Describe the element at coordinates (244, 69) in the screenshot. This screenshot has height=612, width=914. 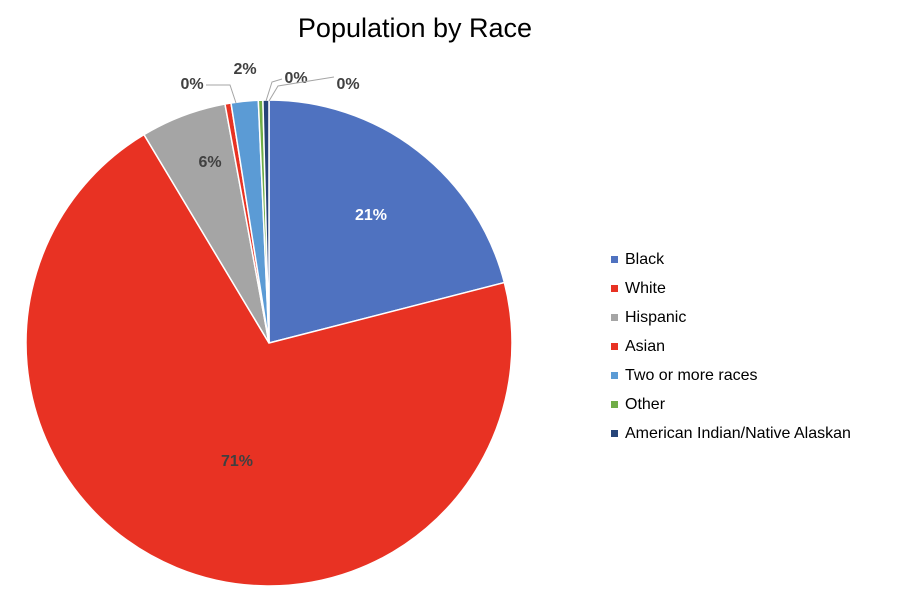
I see `data-label: 2%` at that location.